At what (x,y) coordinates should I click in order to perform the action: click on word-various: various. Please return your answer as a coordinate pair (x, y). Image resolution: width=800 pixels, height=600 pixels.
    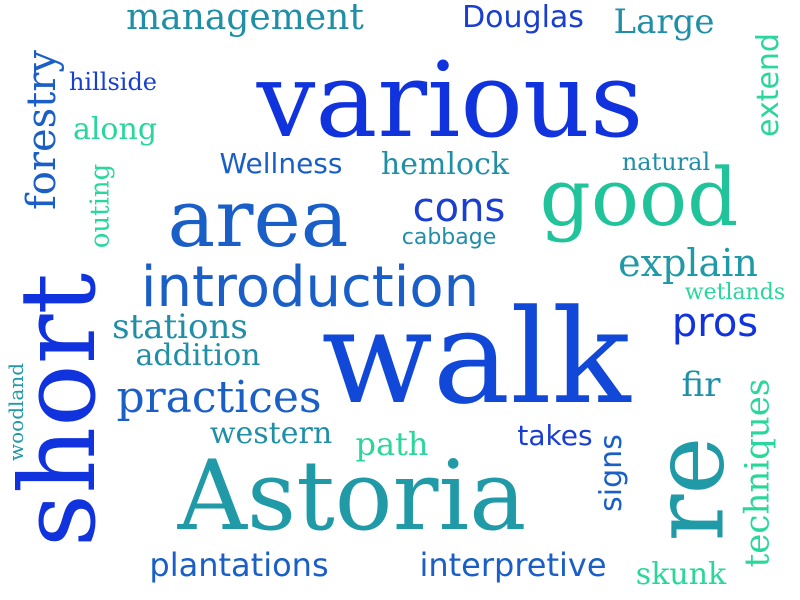
    Looking at the image, I should click on (450, 100).